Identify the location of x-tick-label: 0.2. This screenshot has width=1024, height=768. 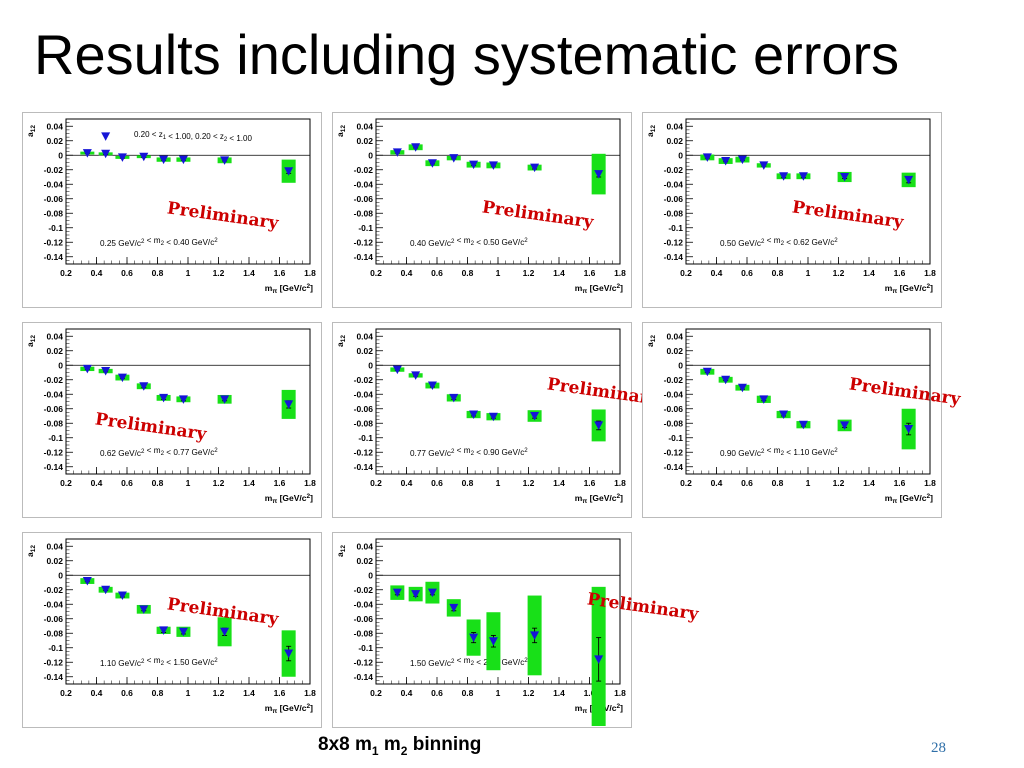
(66, 273).